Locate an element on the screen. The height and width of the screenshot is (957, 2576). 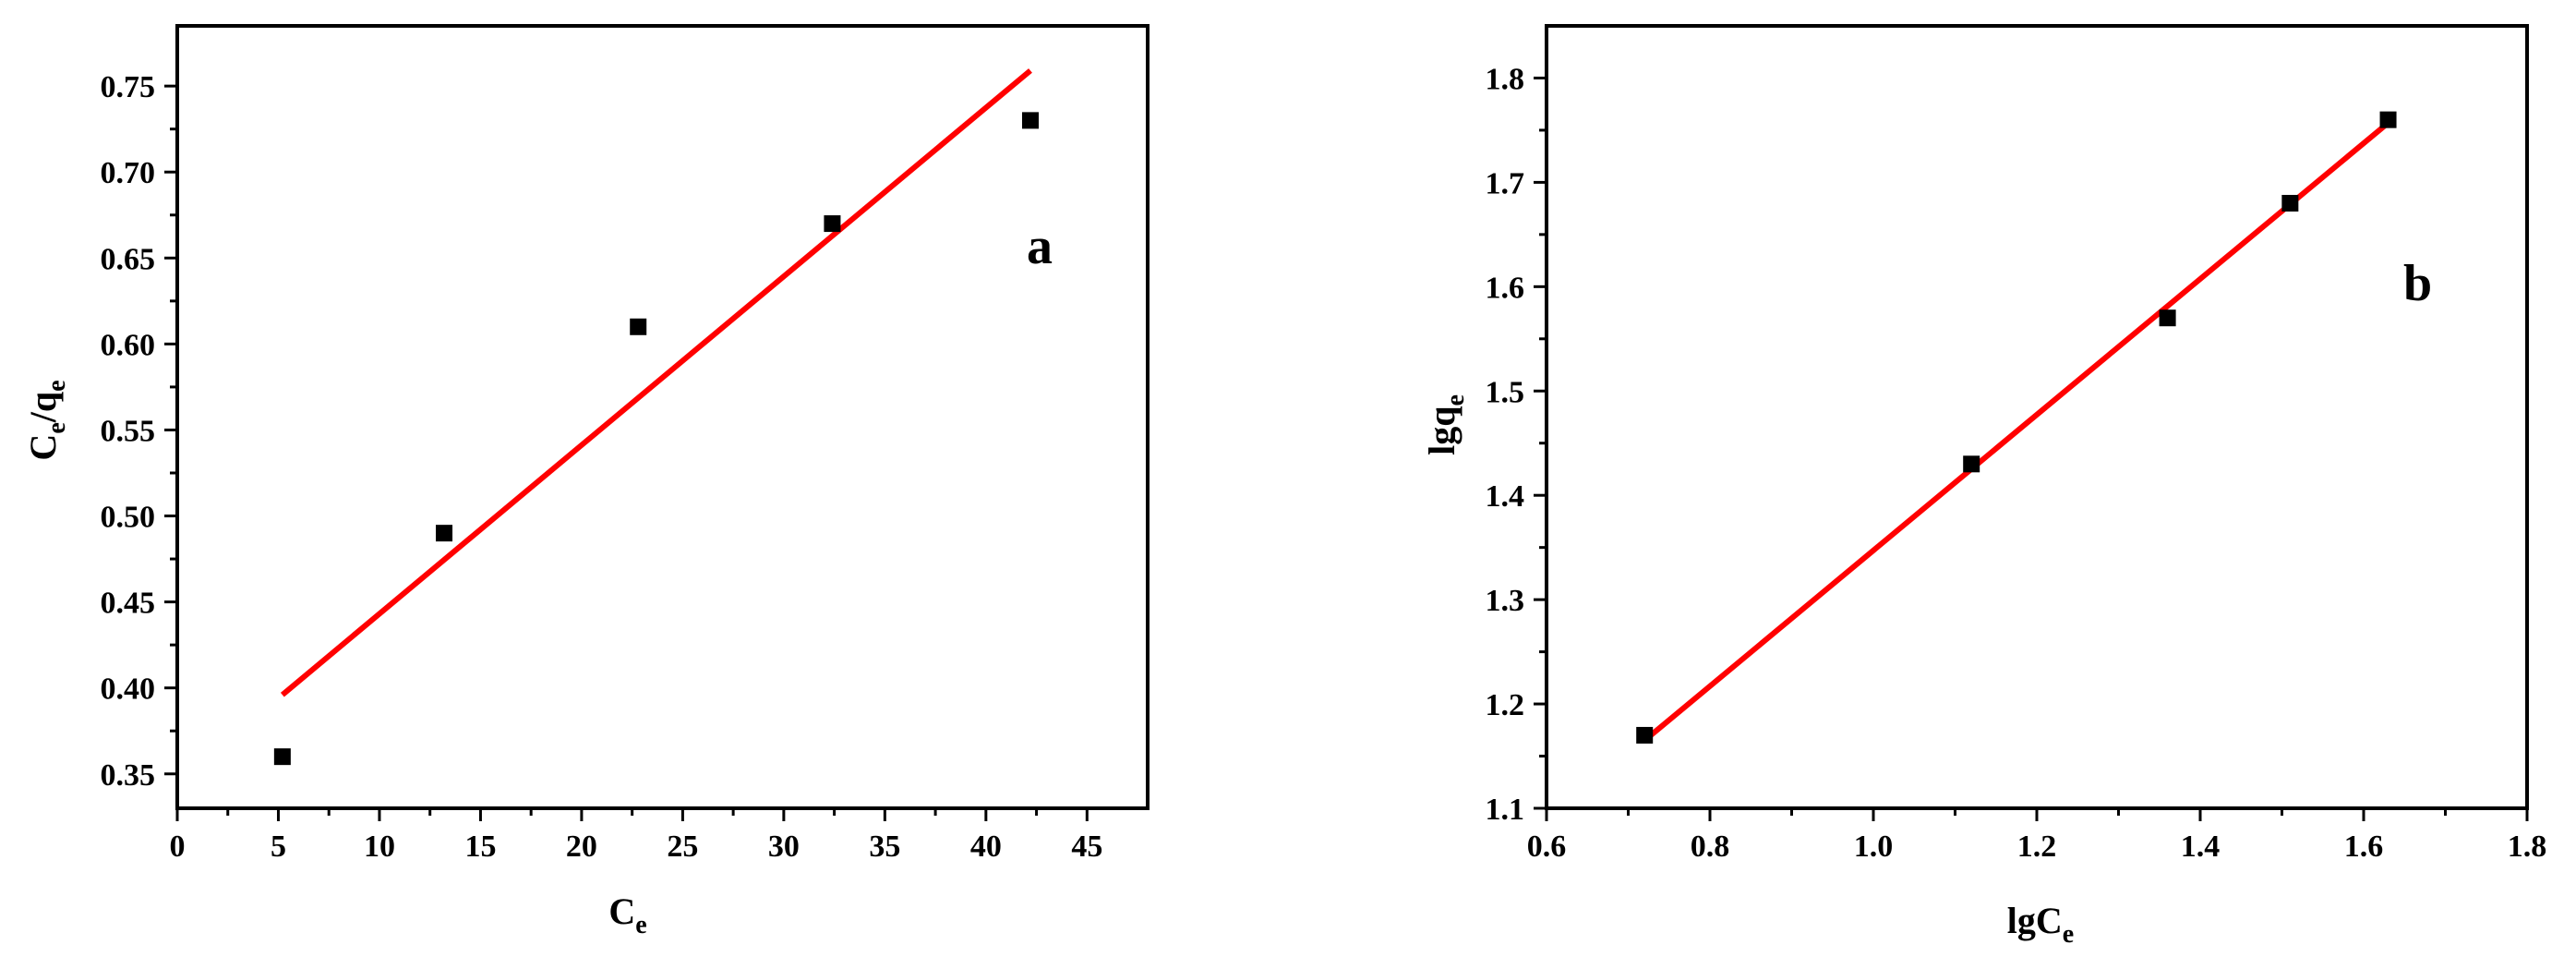
x-axis-label-a: Ce is located at coordinates (627, 914).